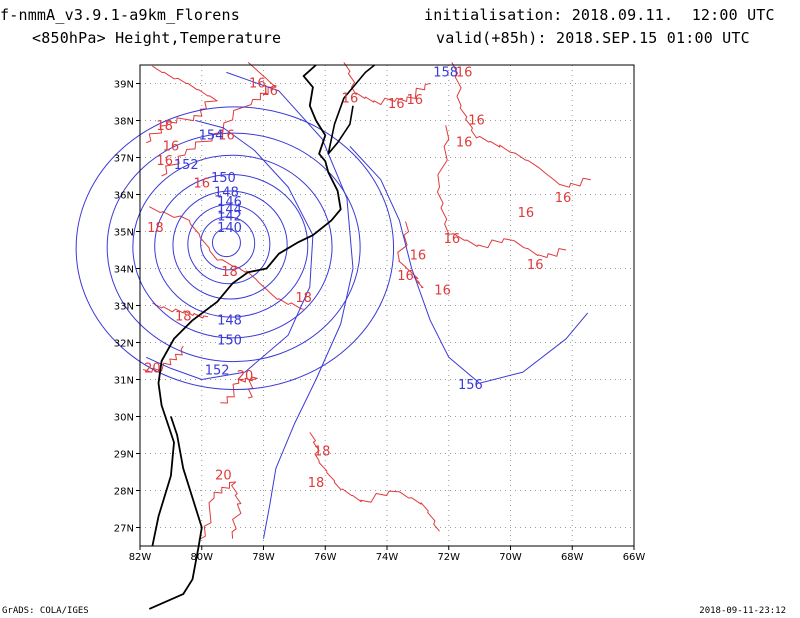 The height and width of the screenshot is (618, 800). Describe the element at coordinates (229, 217) in the screenshot. I see `height-label: 142` at that location.